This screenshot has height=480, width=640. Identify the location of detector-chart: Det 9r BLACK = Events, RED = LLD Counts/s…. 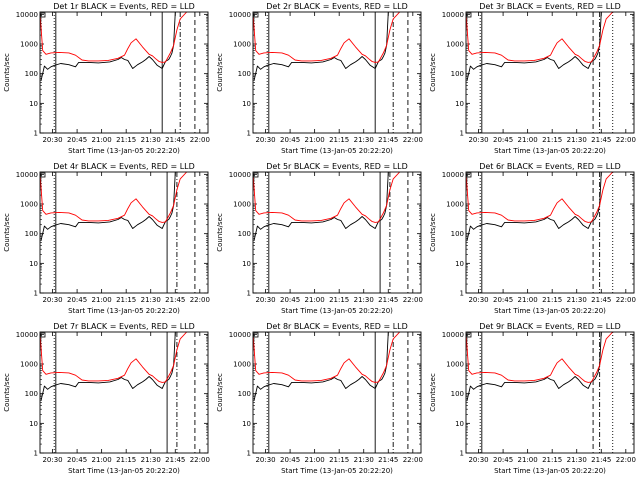
(532, 398).